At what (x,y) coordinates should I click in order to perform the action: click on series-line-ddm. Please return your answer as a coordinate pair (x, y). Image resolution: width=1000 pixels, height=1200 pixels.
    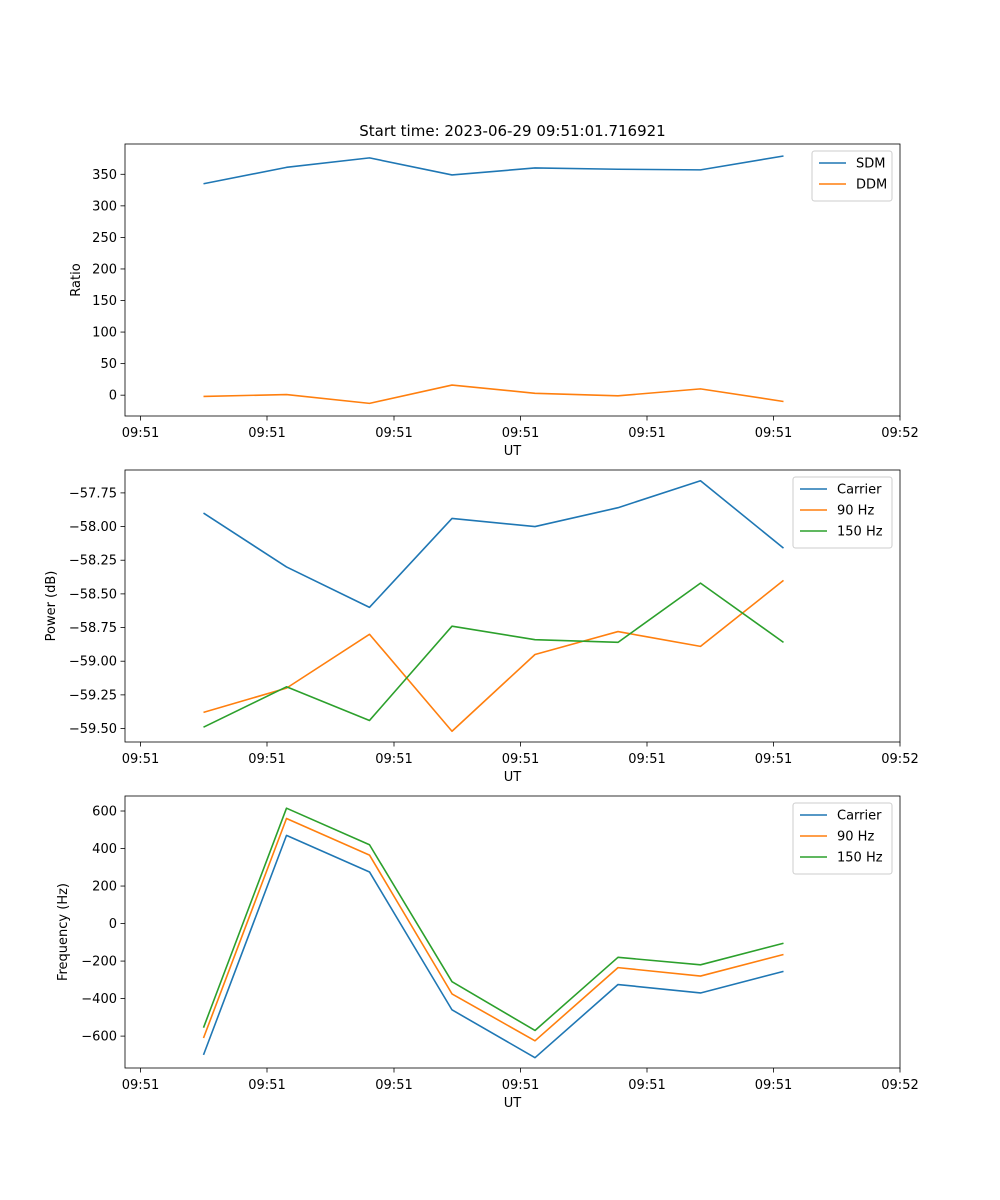
    Looking at the image, I should click on (493, 394).